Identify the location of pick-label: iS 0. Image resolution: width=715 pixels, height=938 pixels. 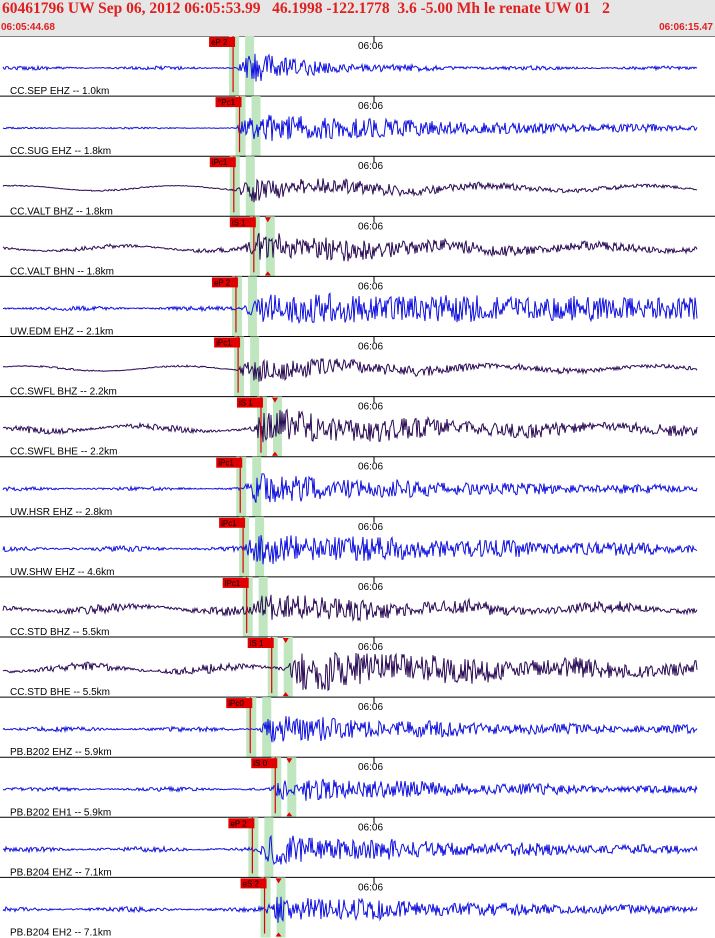
(260, 763).